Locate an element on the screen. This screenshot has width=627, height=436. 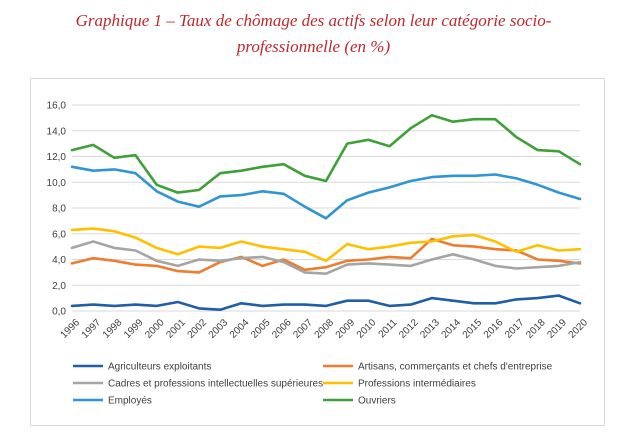
x-tick-label: 2016 is located at coordinates (494, 329).